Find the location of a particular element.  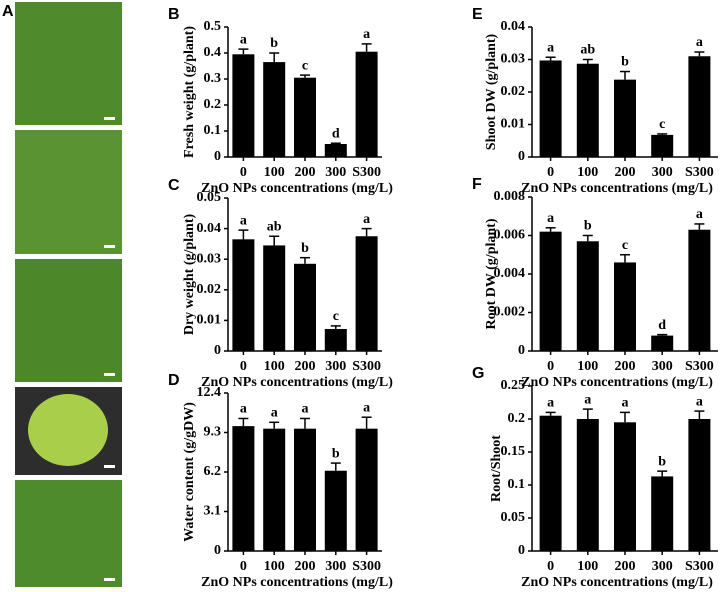

y-tick-label: 6.2 is located at coordinates (213, 471).